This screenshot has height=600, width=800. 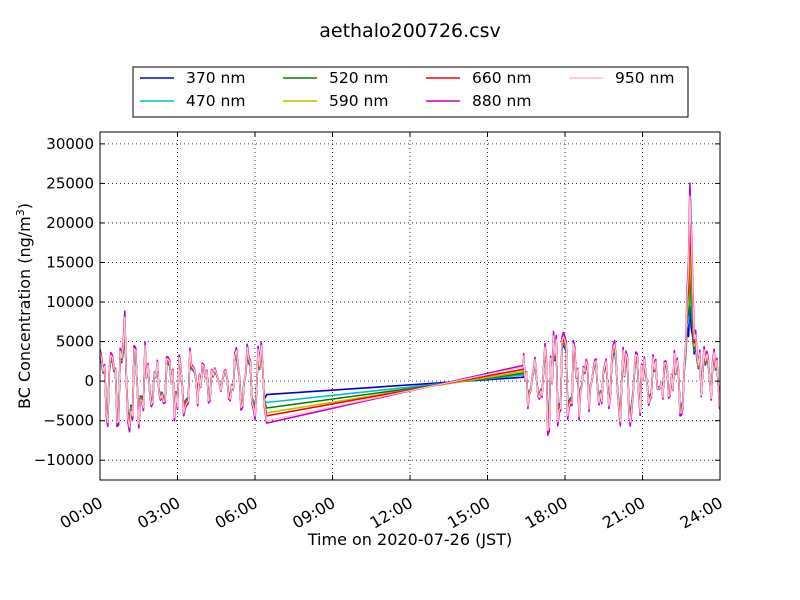 I want to click on y-tick-label: −10000, so click(x=64, y=460).